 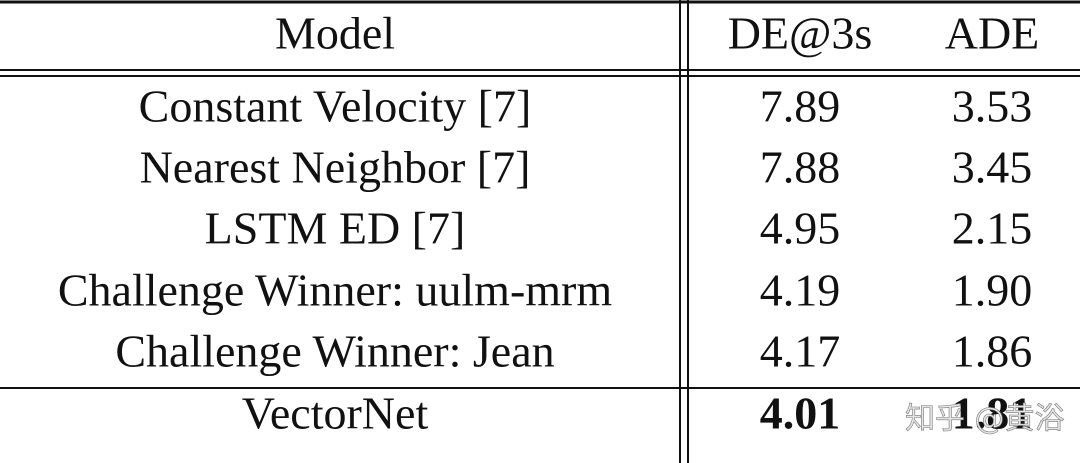 I want to click on header-cell: Model, so click(x=335, y=33).